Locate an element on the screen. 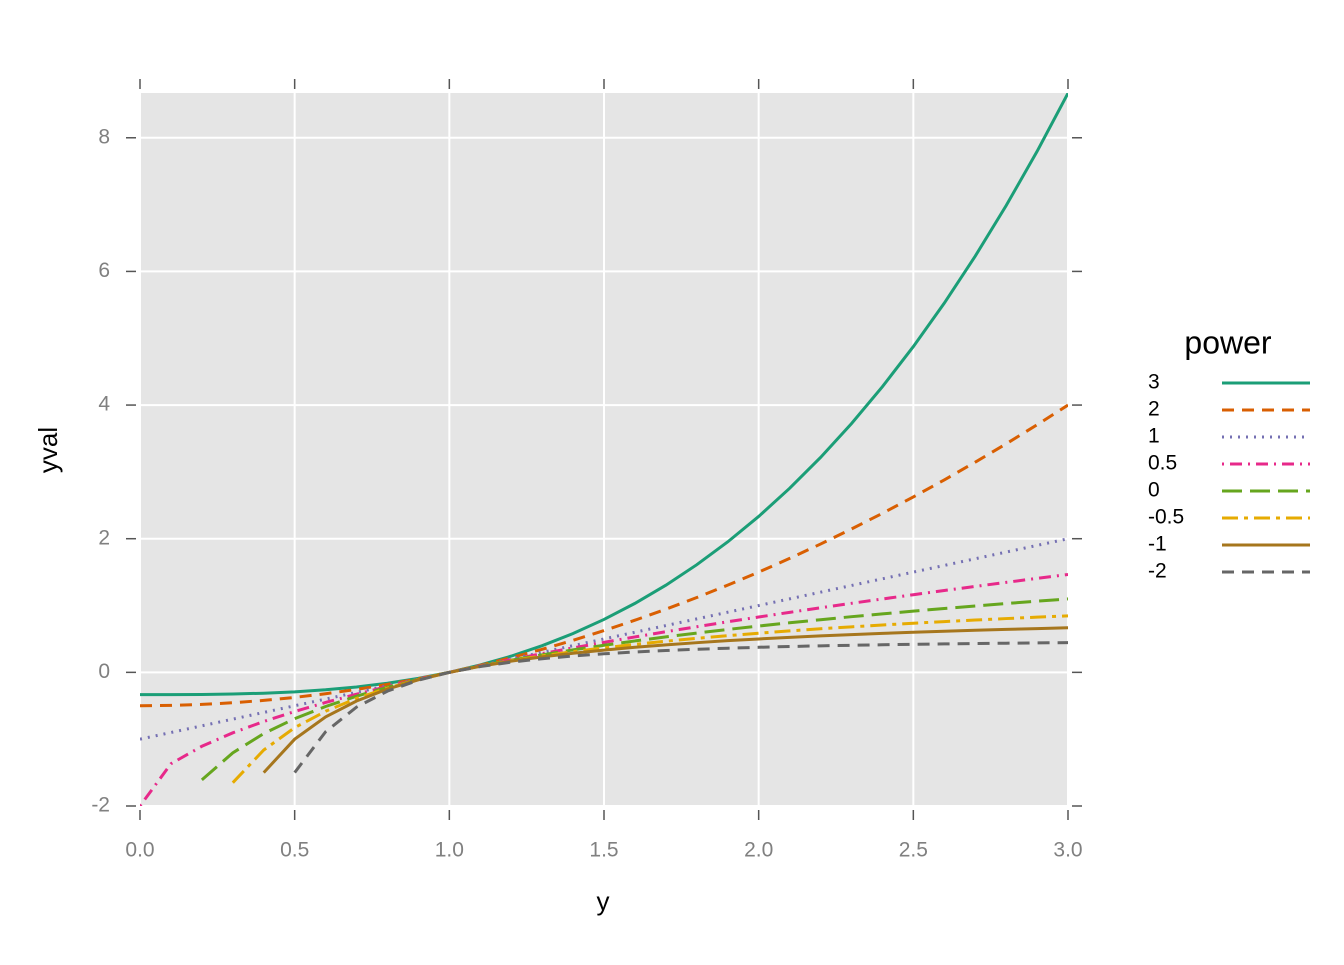  legend-title: power is located at coordinates (1228, 342).